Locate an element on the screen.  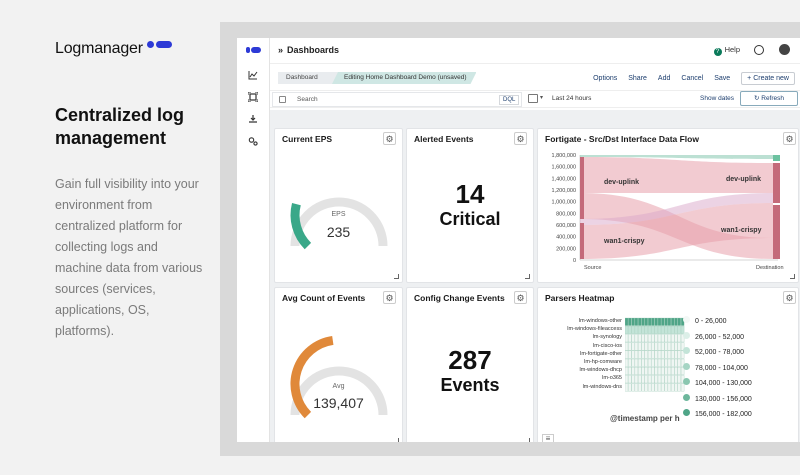
sankey-y-tick: 1,400,000 is located at coordinates (564, 179).